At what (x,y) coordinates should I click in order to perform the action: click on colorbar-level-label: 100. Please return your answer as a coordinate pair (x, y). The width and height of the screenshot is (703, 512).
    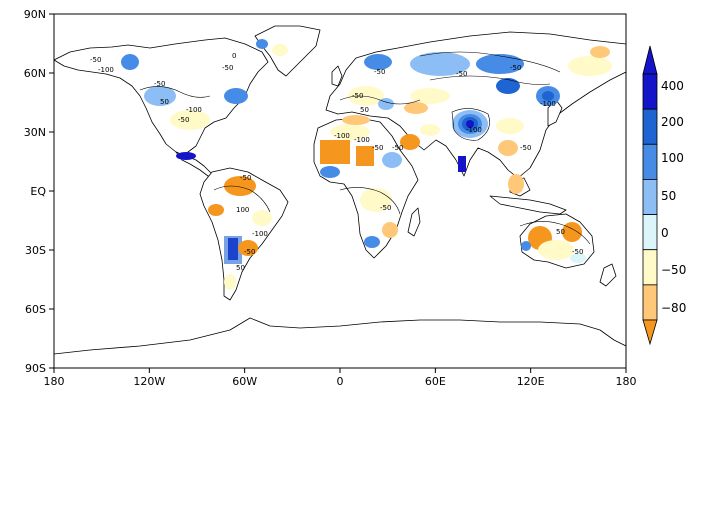
    Looking at the image, I should click on (672, 158).